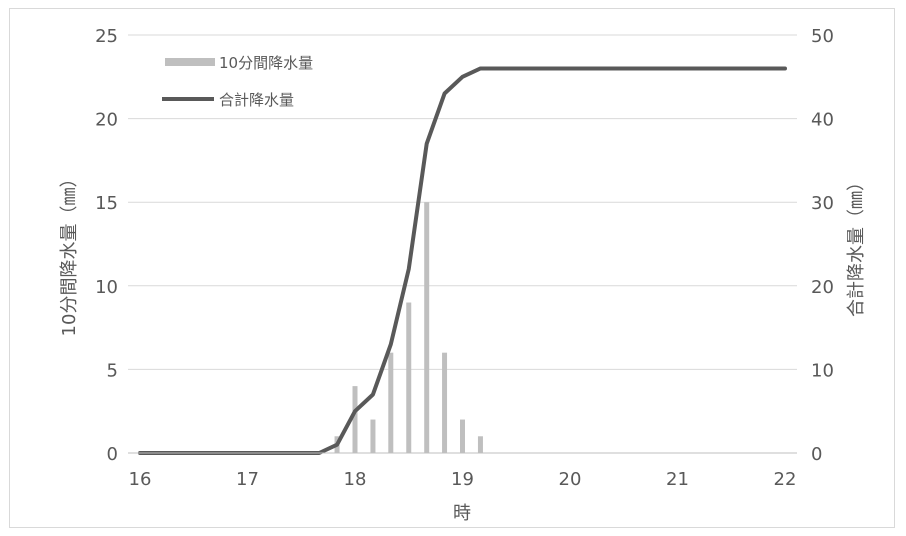 This screenshot has width=906, height=536. I want to click on legend-bar-label: 10分間降水量, so click(266, 63).